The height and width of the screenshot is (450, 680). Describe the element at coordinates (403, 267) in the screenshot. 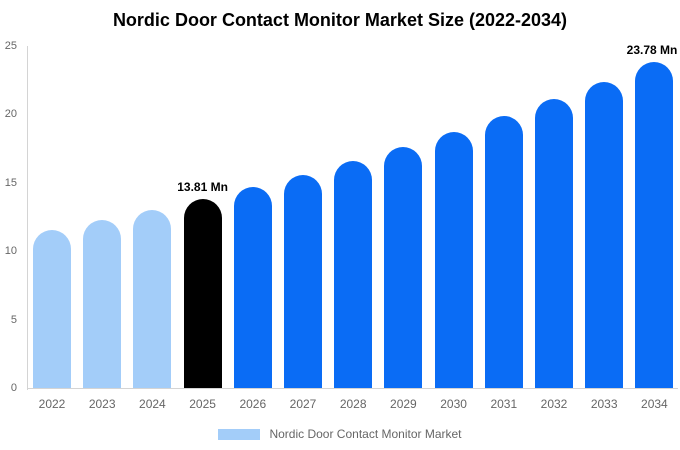

I see `bar-2029` at that location.